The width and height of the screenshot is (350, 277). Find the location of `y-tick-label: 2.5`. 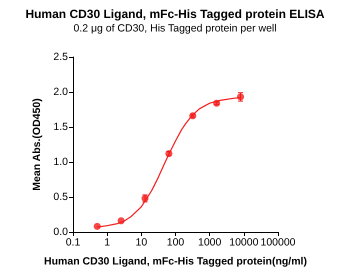

y-tick-label: 2.5 is located at coordinates (60, 57).